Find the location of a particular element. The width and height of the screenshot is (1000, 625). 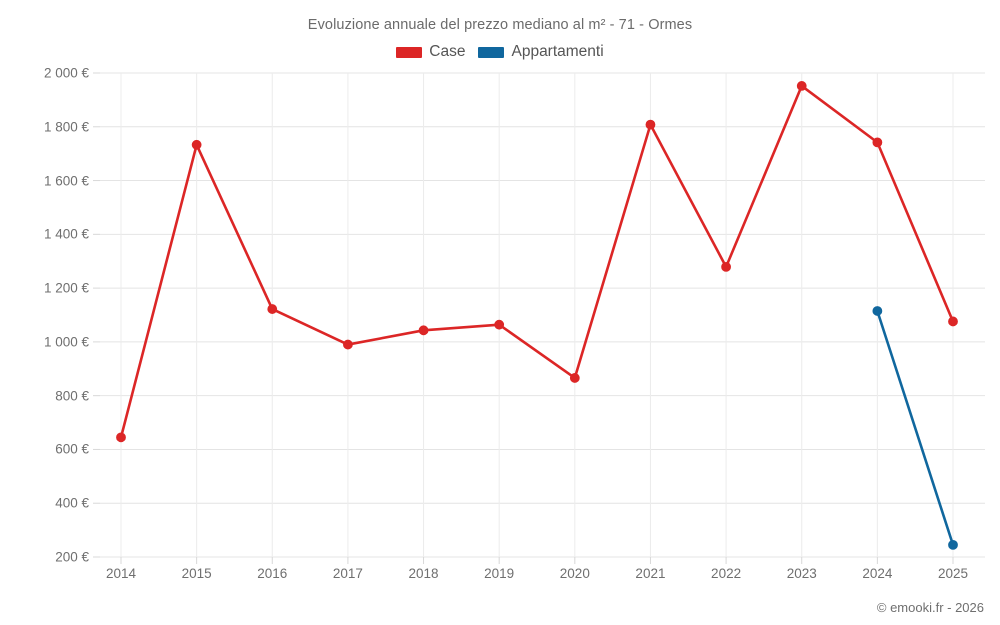

x-axis-tick-label: 2023 is located at coordinates (801, 573).